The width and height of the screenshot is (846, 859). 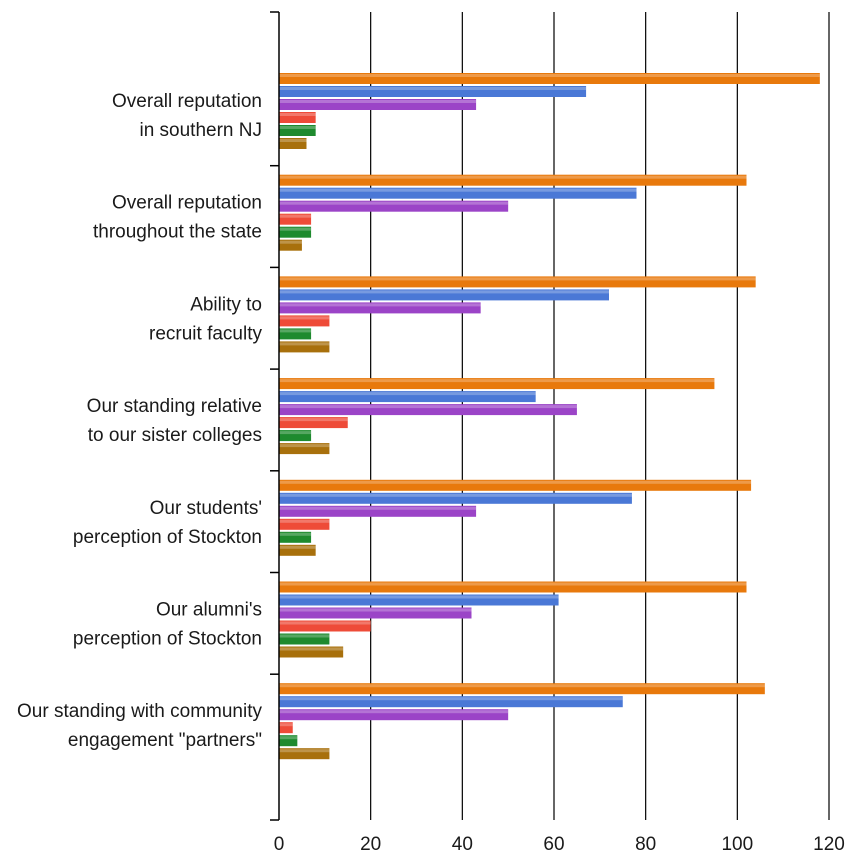 What do you see at coordinates (167, 523) in the screenshot?
I see `category-label-5: Our students' perception of Stockton` at bounding box center [167, 523].